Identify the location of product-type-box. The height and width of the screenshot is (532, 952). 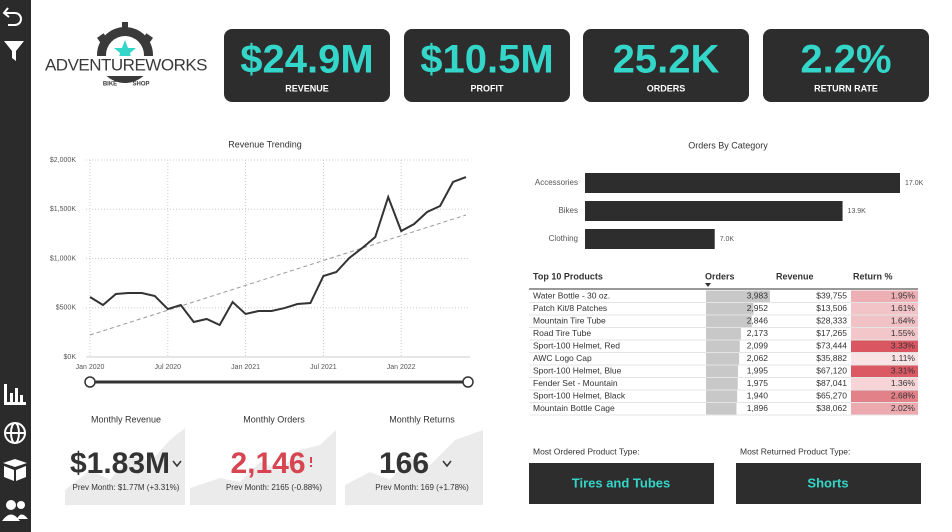
(828, 483).